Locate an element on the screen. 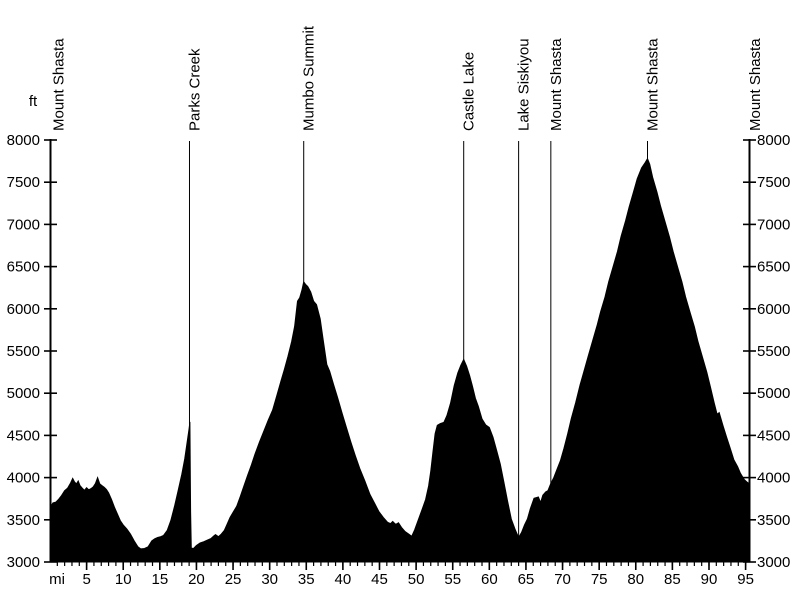 This screenshot has width=800, height=600. y-tick-label-right: 6000 is located at coordinates (773, 309).